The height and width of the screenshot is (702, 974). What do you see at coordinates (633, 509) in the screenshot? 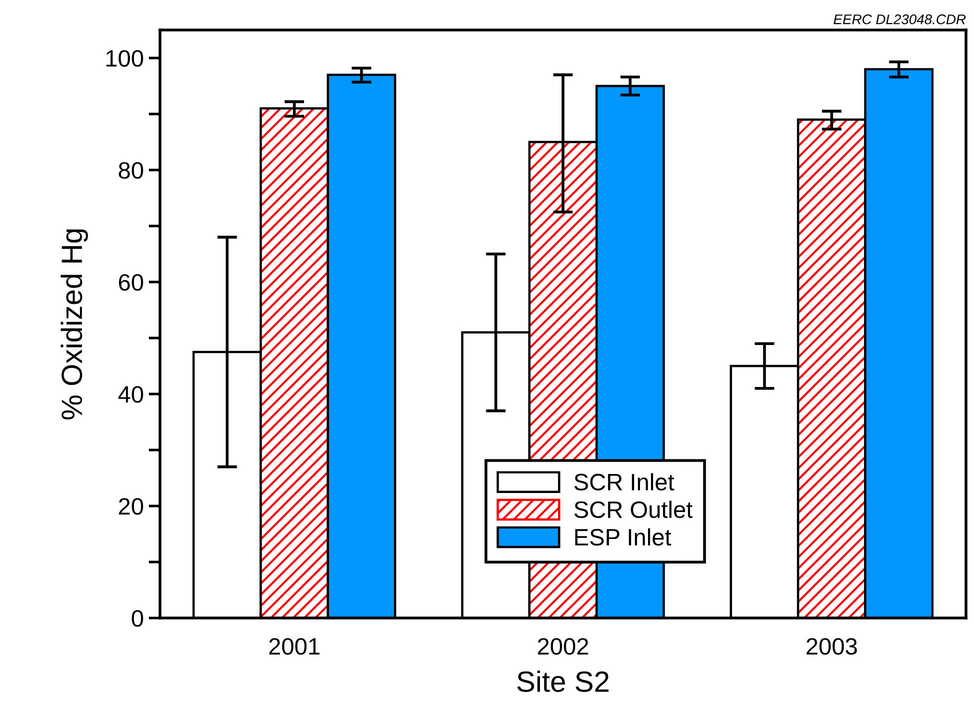
I see `legend-label: SCR Outlet` at bounding box center [633, 509].